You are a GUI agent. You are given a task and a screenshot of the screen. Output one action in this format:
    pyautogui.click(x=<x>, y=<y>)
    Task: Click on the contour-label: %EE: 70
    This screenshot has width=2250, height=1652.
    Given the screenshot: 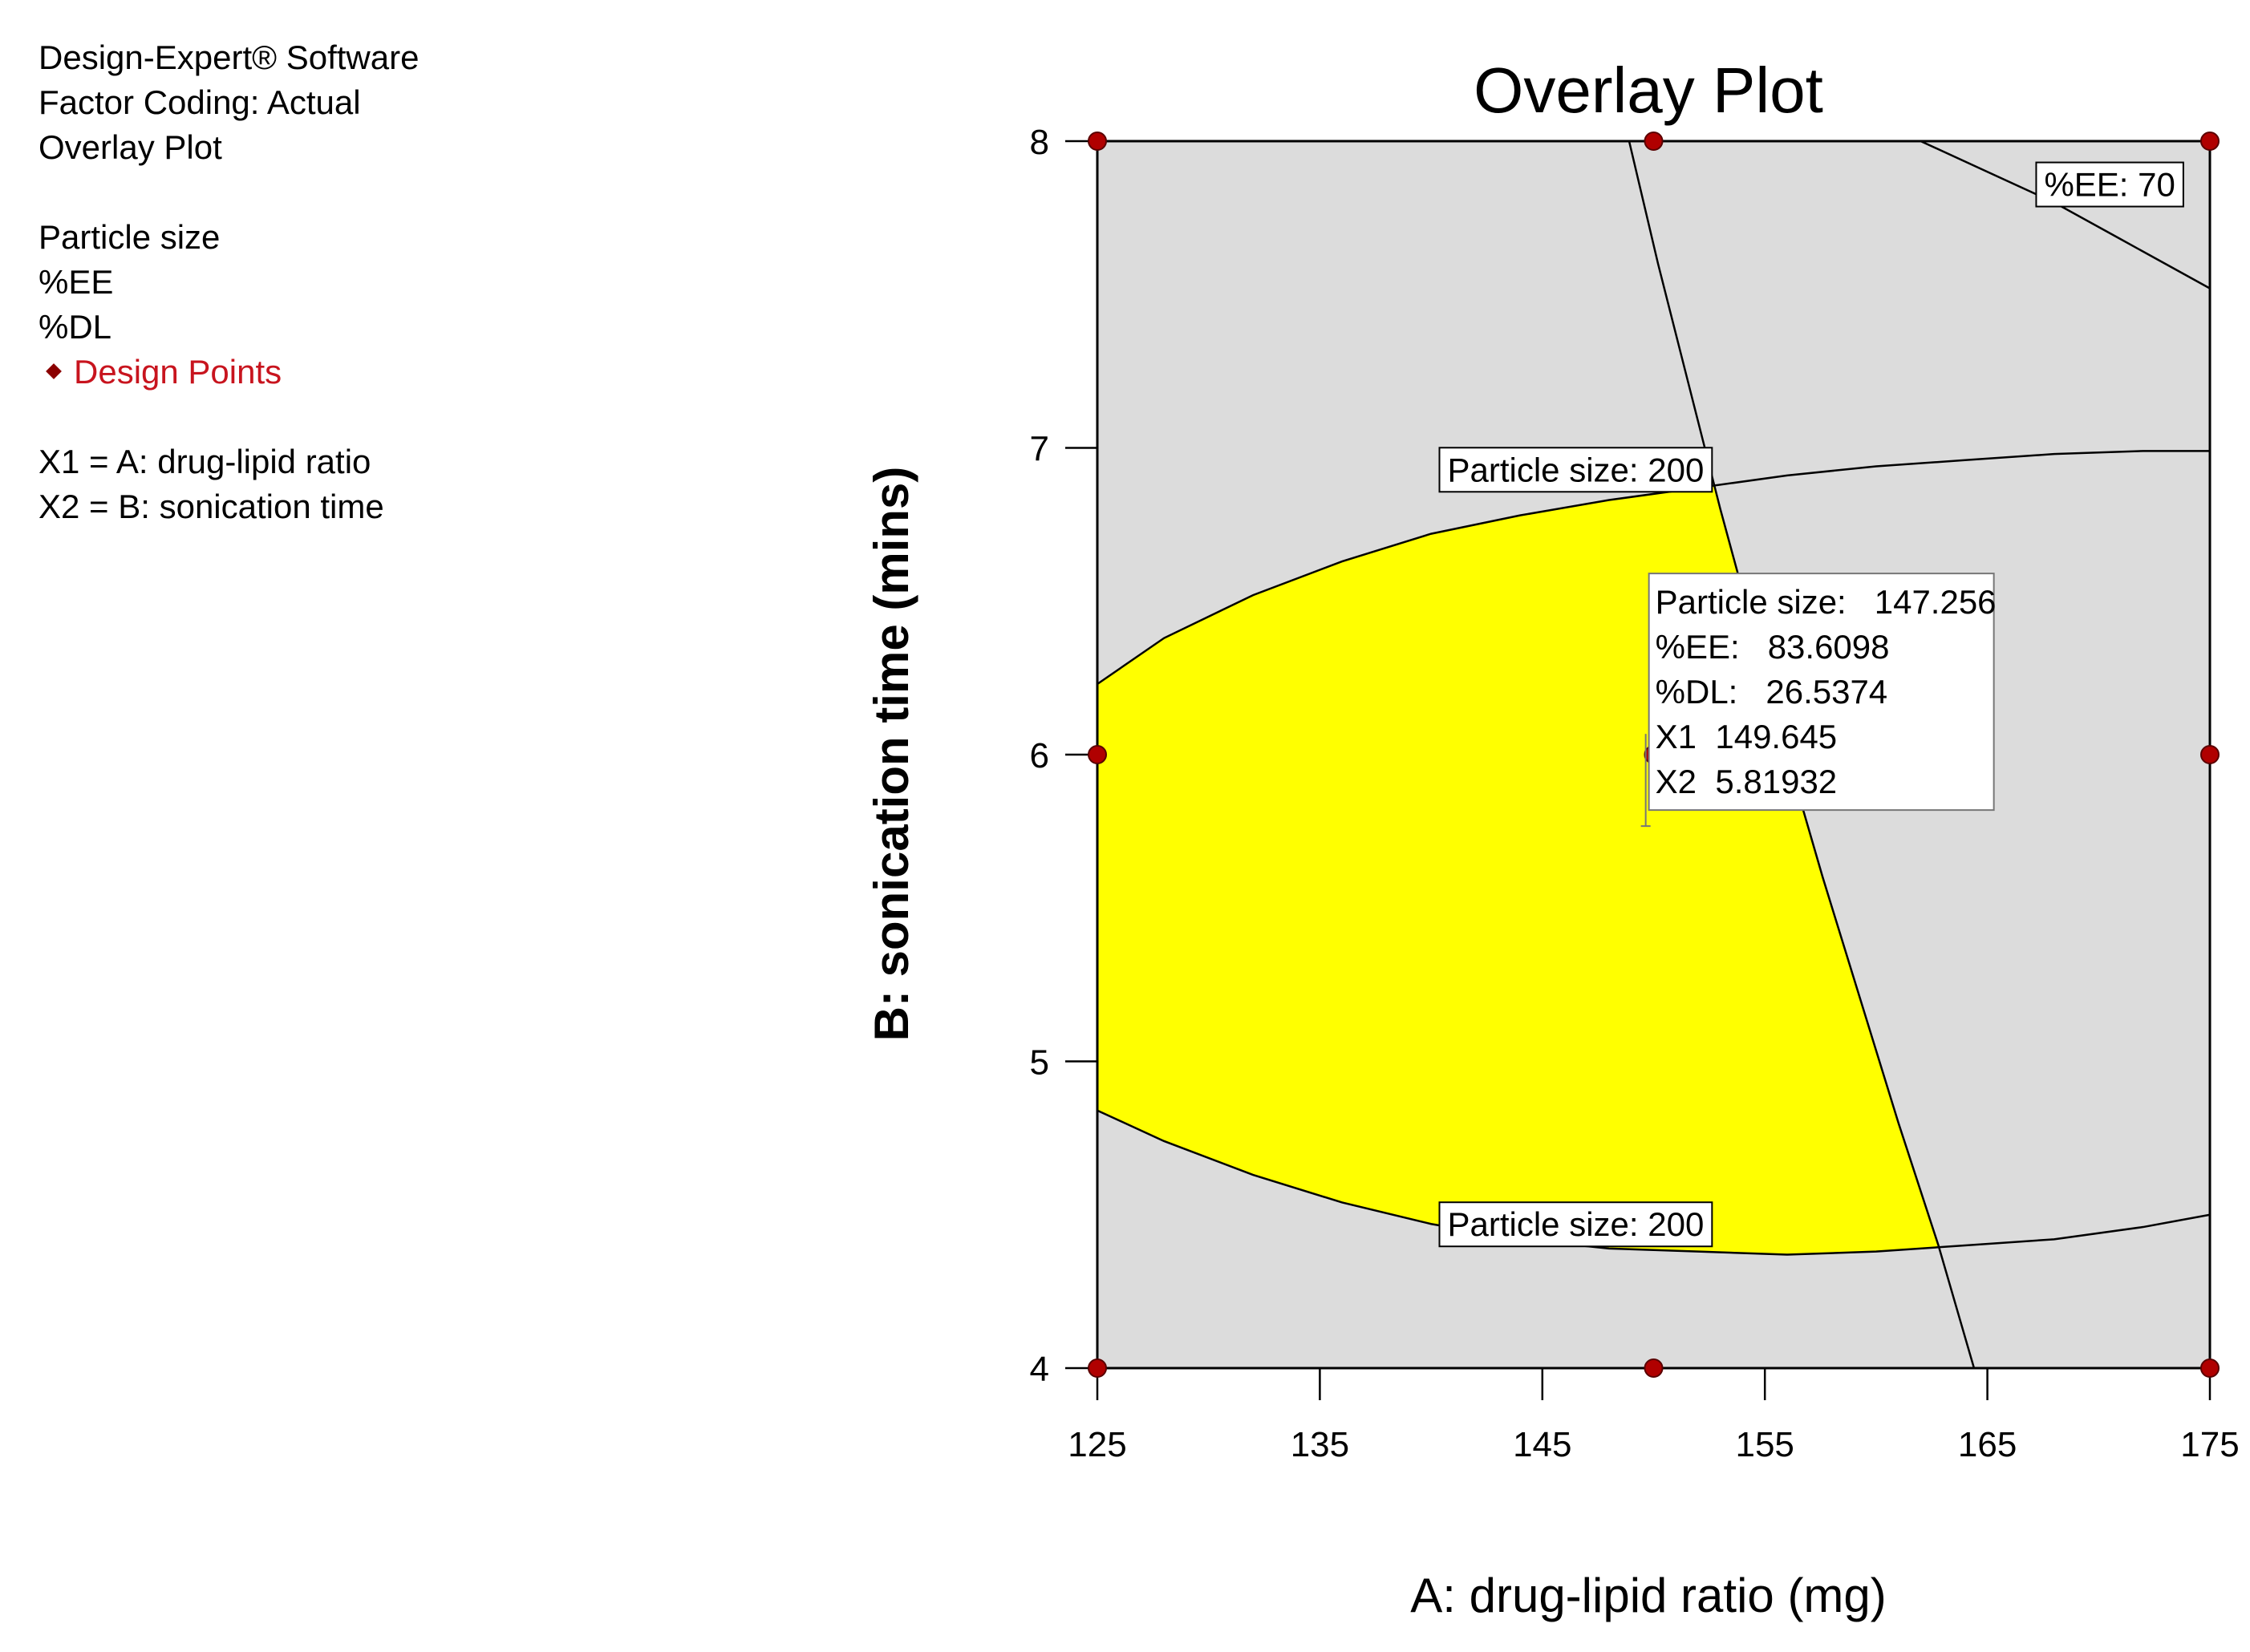 What is the action you would take?
    pyautogui.click(x=2109, y=184)
    